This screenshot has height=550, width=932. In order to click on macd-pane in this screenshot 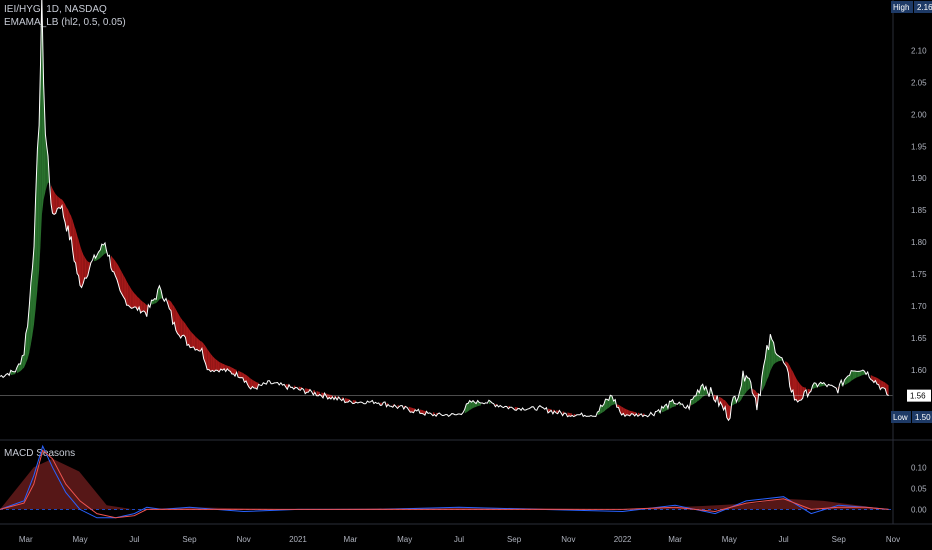, I will do `click(446, 481)`.